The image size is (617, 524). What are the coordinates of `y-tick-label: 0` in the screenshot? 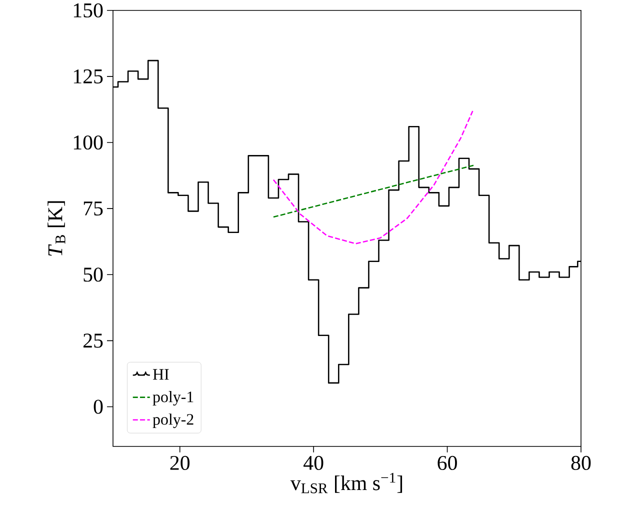 It's located at (98, 407).